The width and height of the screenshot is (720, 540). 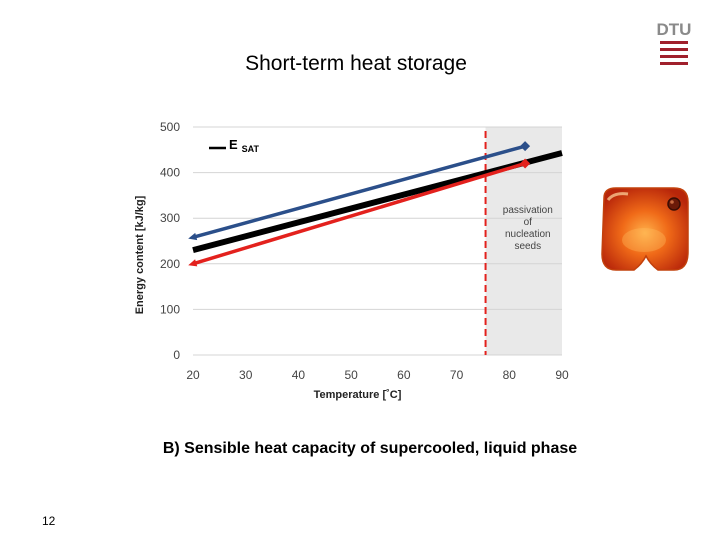 What do you see at coordinates (358, 395) in the screenshot?
I see `x-axis-label: Temperature [˚C]` at bounding box center [358, 395].